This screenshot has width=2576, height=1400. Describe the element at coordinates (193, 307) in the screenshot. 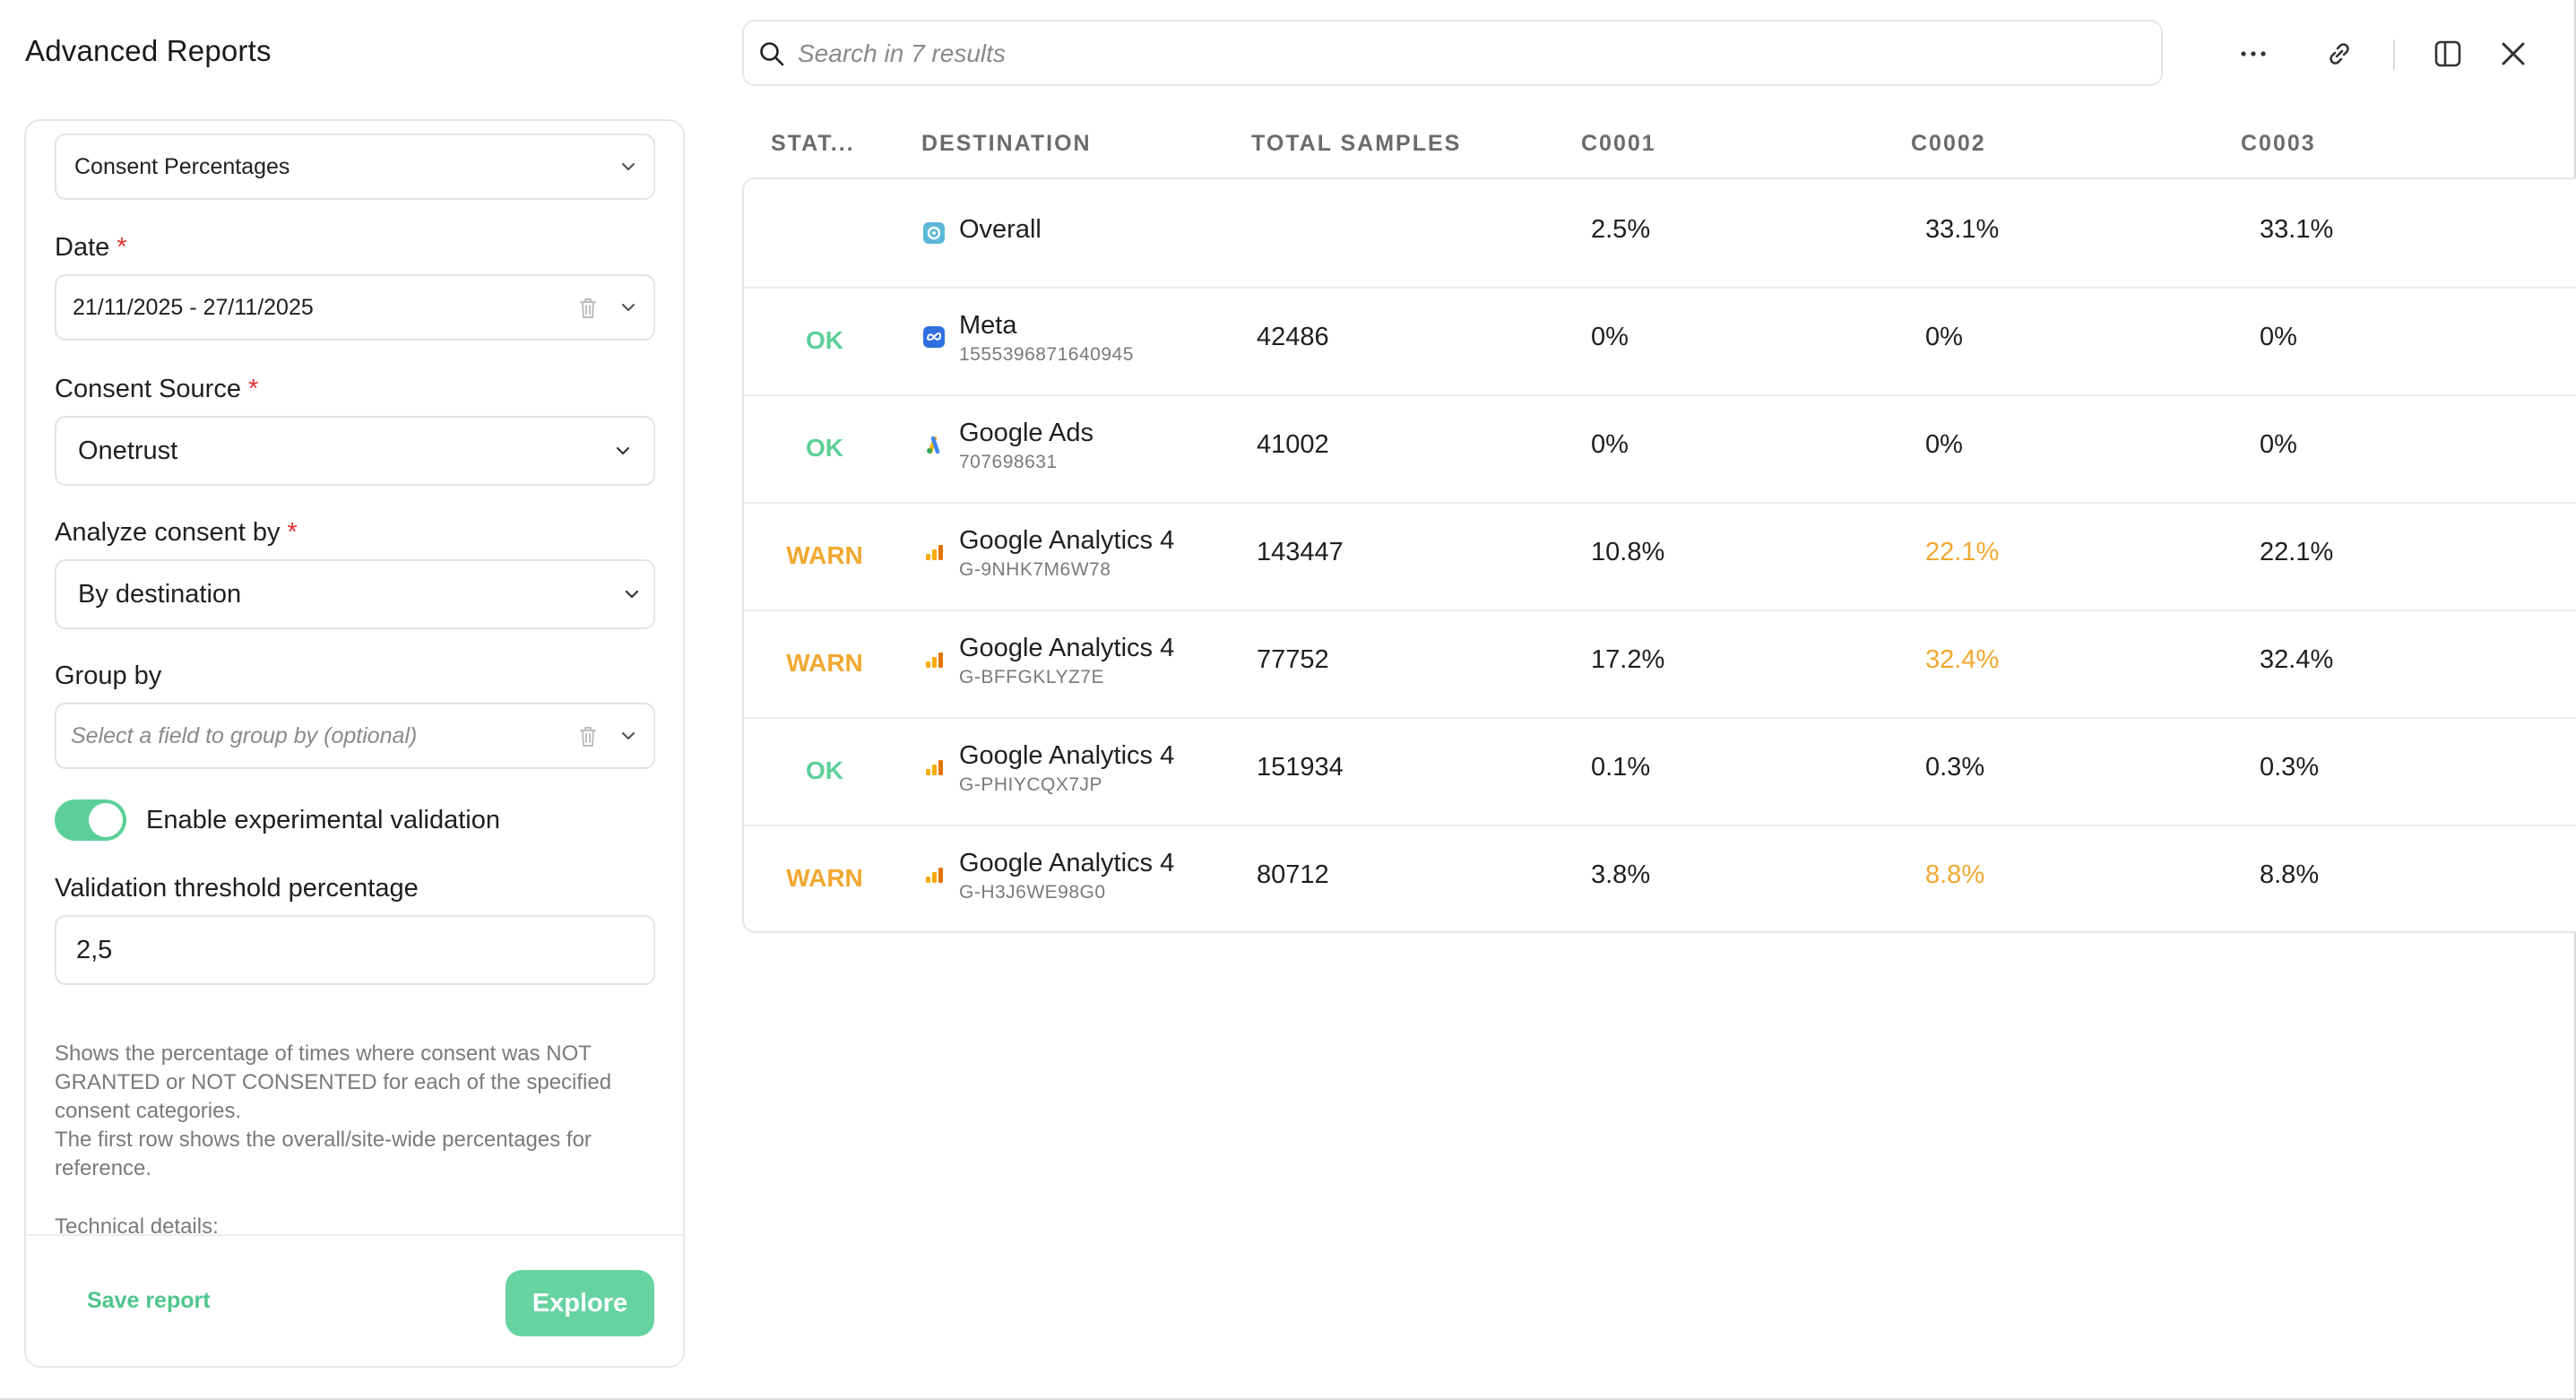

I see `date-range-value: 21/11/2025 - 27/11/2025` at that location.